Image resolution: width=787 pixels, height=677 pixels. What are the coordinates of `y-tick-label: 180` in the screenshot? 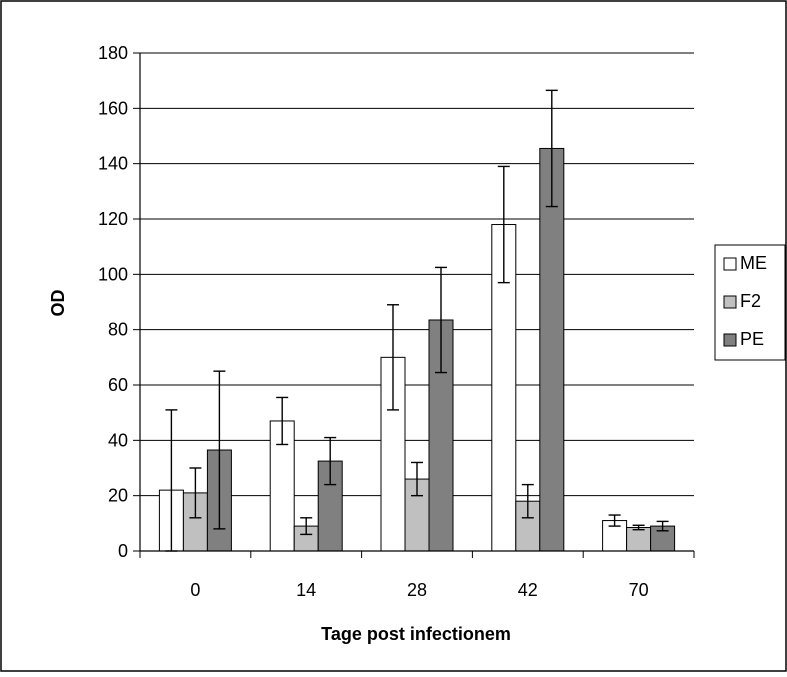 It's located at (113, 53).